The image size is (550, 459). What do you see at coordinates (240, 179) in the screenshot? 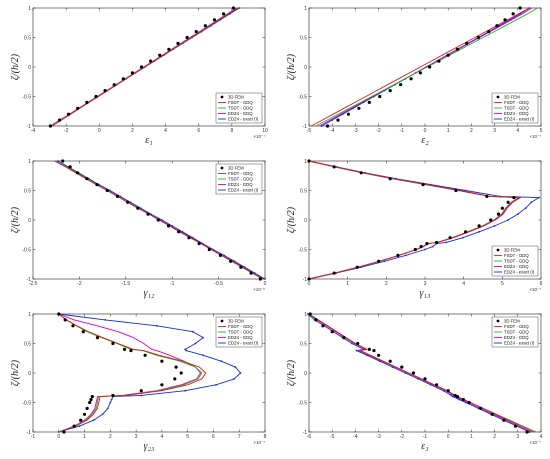
I see `legend-label: TSDT - GDQ` at bounding box center [240, 179].